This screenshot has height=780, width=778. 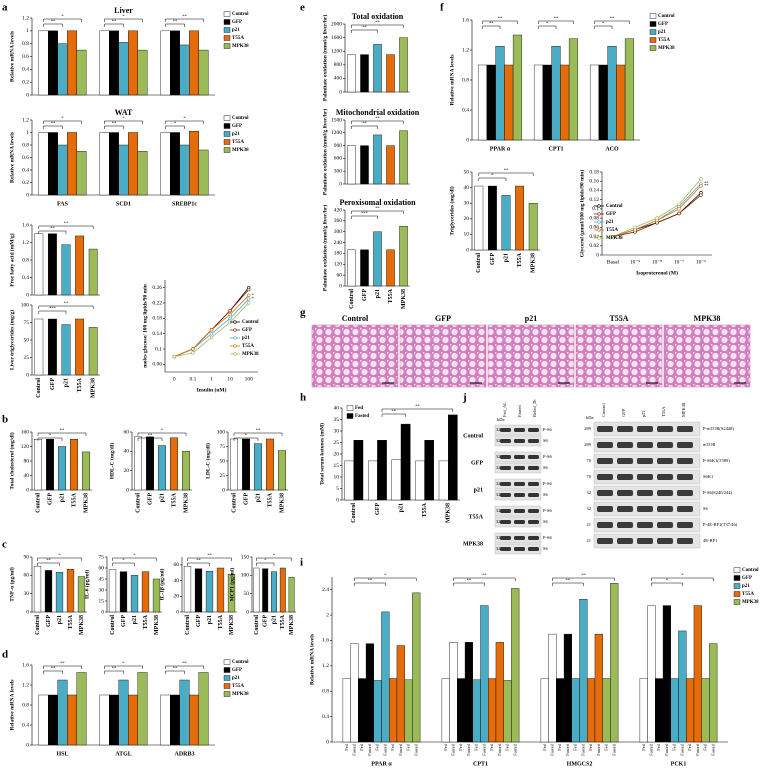 What do you see at coordinates (301, 563) in the screenshot?
I see `panel-label: i` at bounding box center [301, 563].